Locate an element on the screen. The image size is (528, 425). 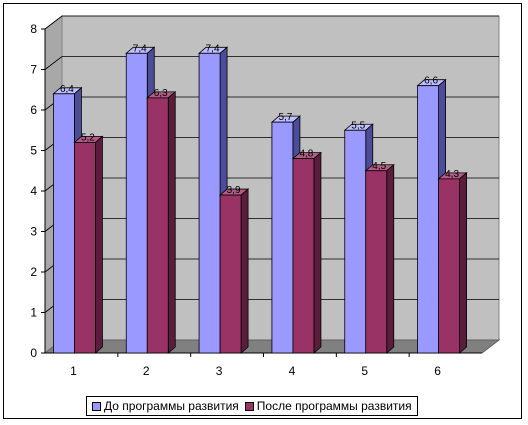
x-tick-label: 2 is located at coordinates (146, 371).